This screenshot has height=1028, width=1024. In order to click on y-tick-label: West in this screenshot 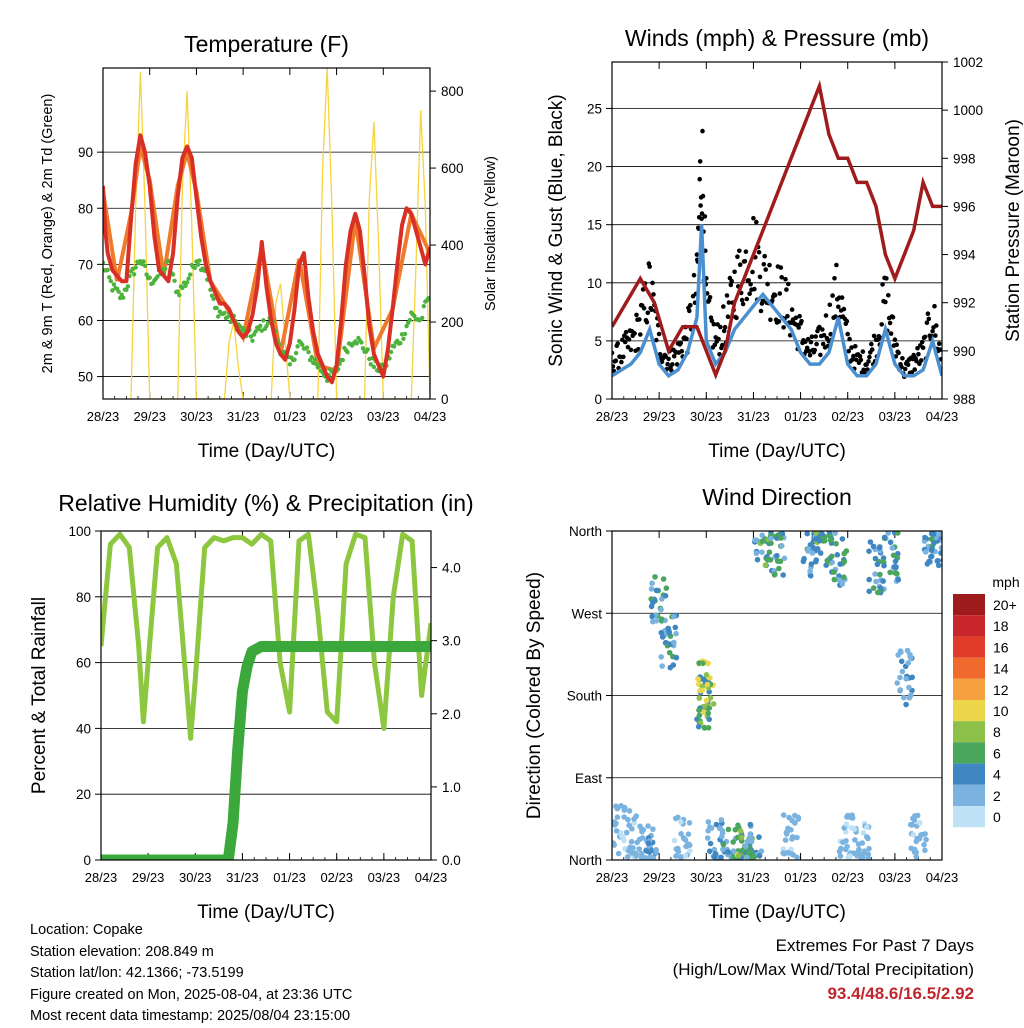, I will do `click(586, 613)`.